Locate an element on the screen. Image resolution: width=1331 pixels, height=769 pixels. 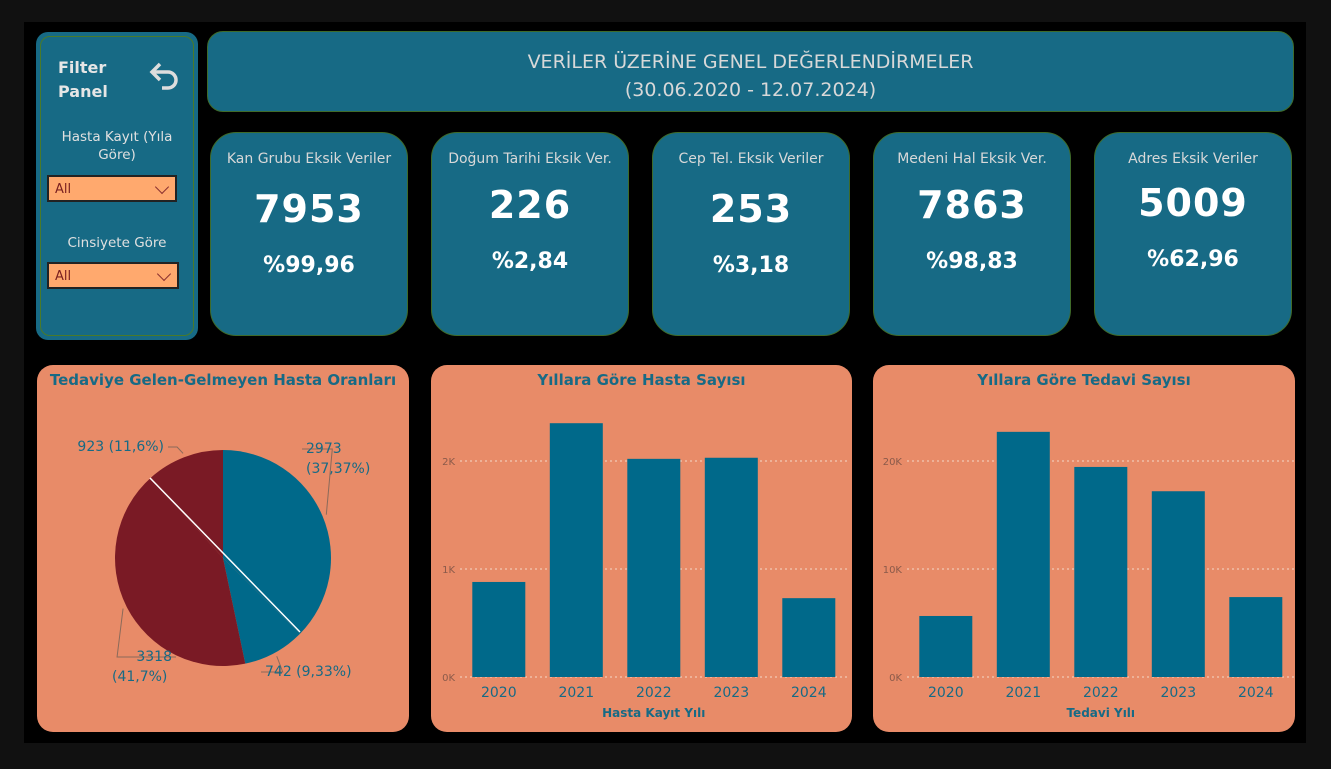
kpi-card-birth-date: Doğum Tarihi Eksik Ver. 226 %2,84 is located at coordinates (530, 234).